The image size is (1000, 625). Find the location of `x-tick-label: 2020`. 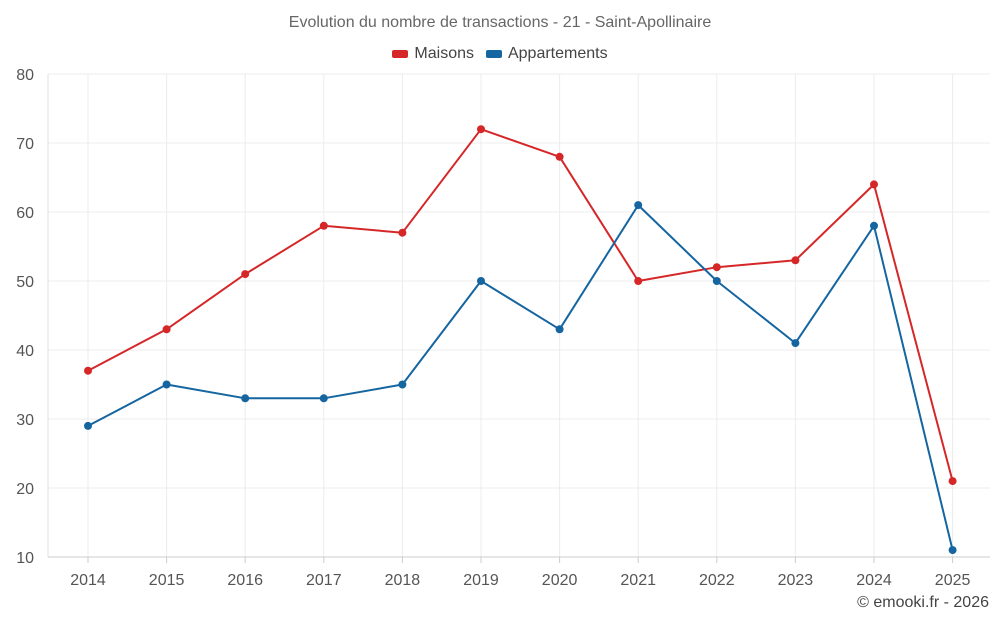

x-tick-label: 2020 is located at coordinates (560, 580).